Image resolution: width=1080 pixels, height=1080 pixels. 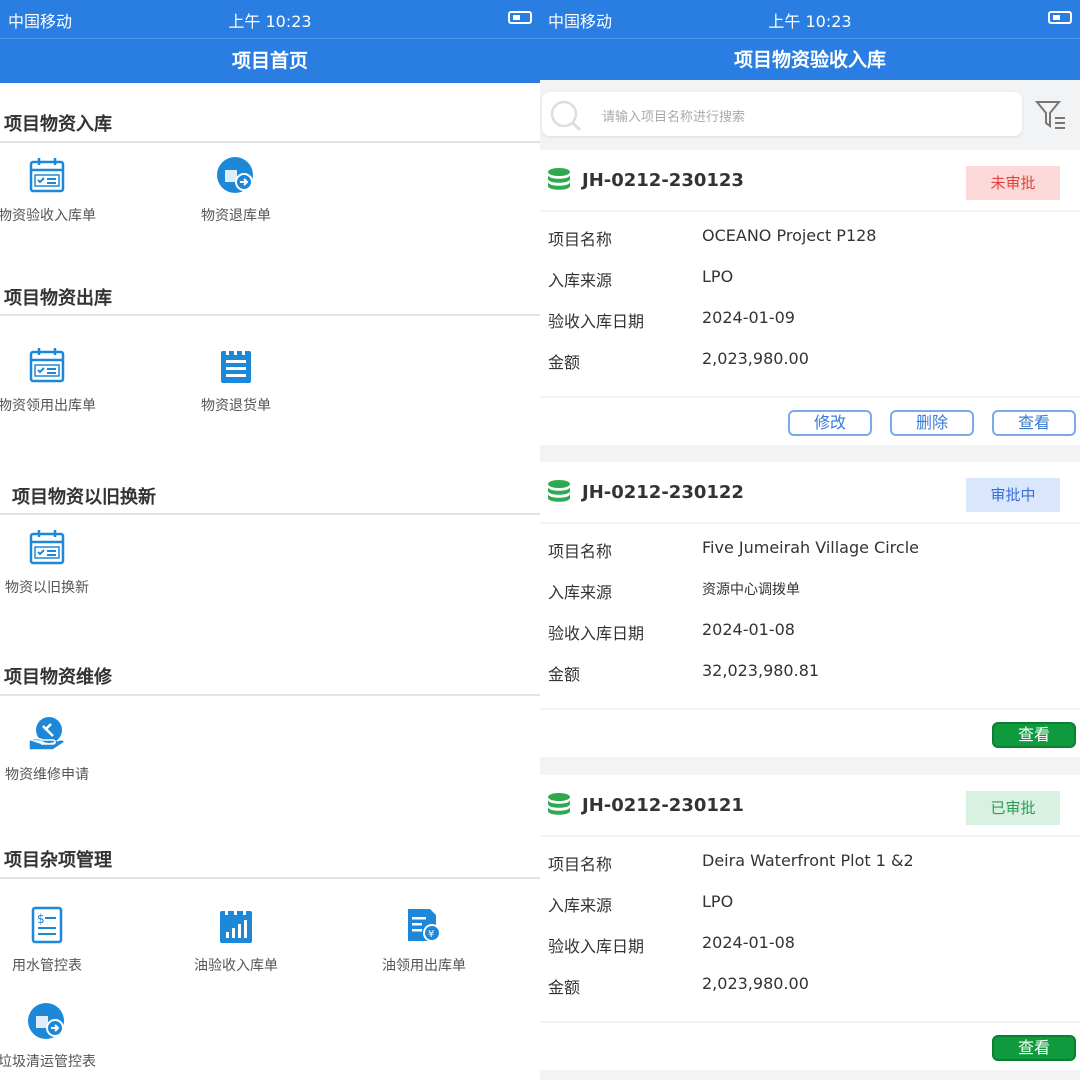 I want to click on section-title: 项目杂项管理, so click(x=58, y=860).